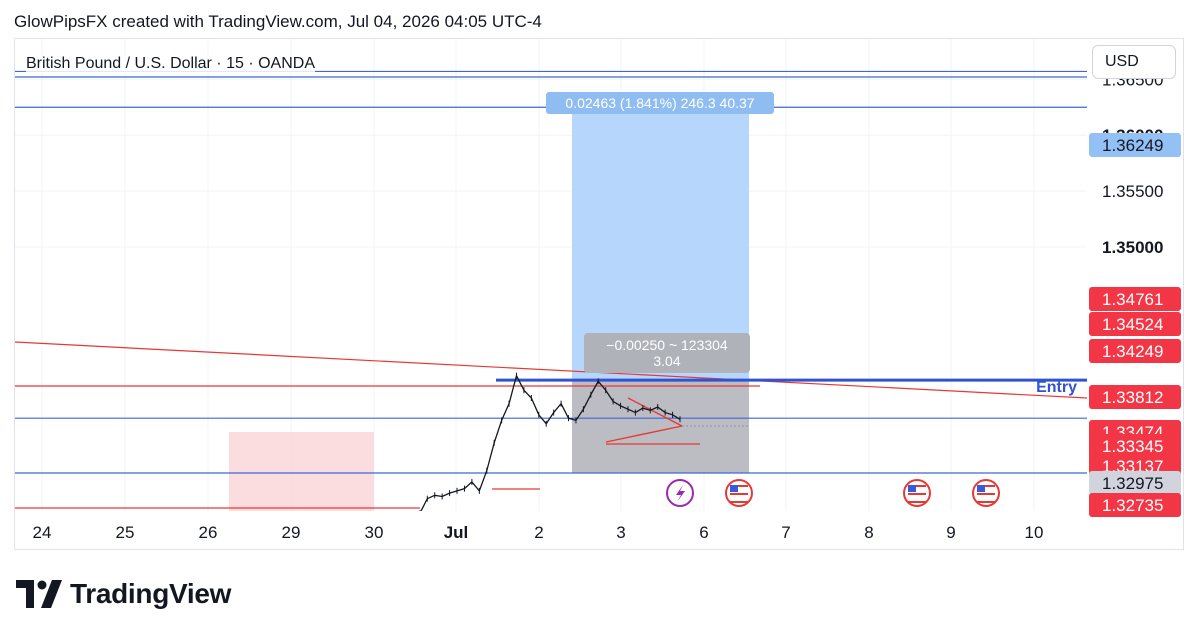 This screenshot has height=635, width=1200. What do you see at coordinates (291, 532) in the screenshot?
I see `x-tick-label: 29` at bounding box center [291, 532].